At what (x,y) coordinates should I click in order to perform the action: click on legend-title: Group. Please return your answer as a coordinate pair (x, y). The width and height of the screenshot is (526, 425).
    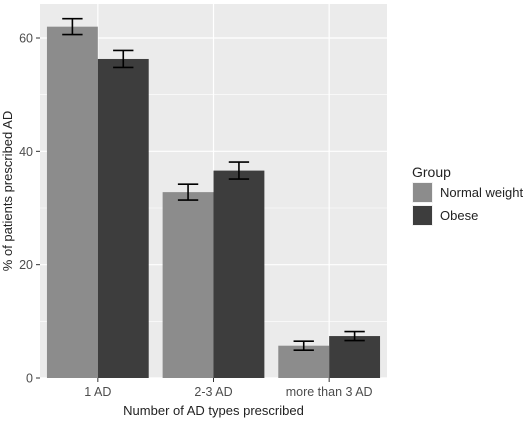
    Looking at the image, I should click on (431, 172).